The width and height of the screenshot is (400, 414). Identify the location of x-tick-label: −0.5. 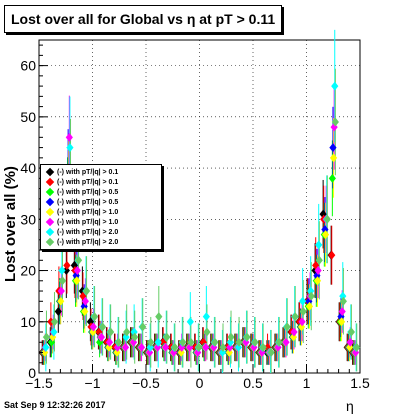
(146, 383).